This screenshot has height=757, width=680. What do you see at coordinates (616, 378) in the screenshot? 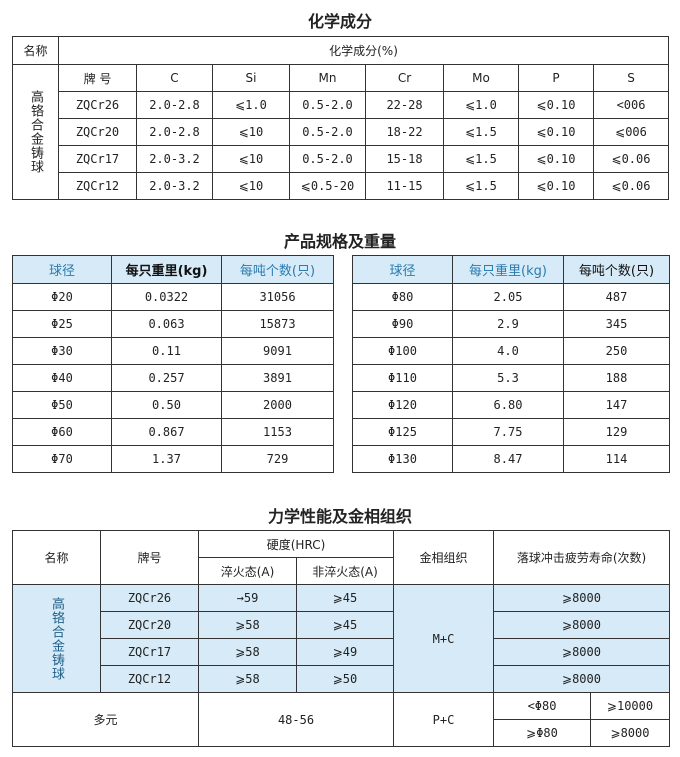
I see `cell: 188` at bounding box center [616, 378].